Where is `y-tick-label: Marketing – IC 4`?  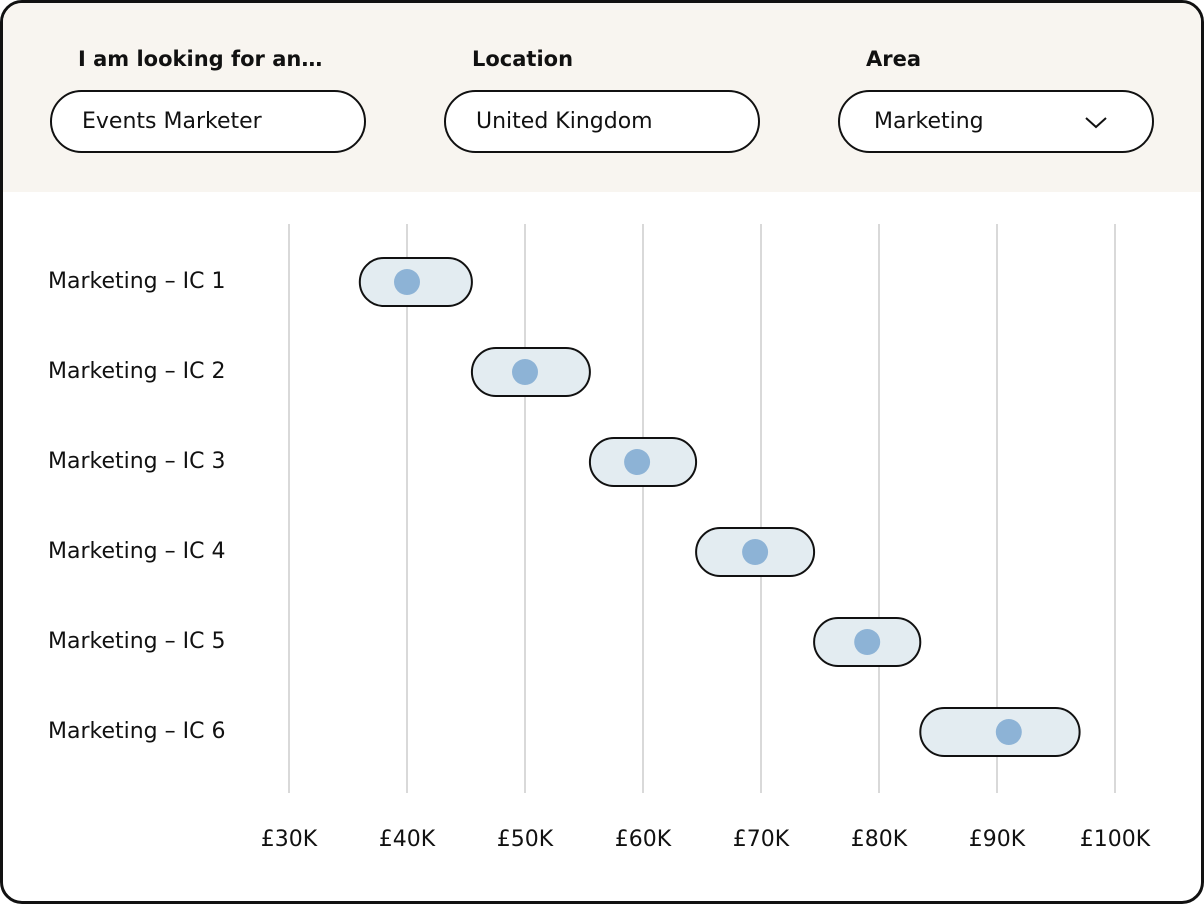 y-tick-label: Marketing – IC 4 is located at coordinates (136, 551).